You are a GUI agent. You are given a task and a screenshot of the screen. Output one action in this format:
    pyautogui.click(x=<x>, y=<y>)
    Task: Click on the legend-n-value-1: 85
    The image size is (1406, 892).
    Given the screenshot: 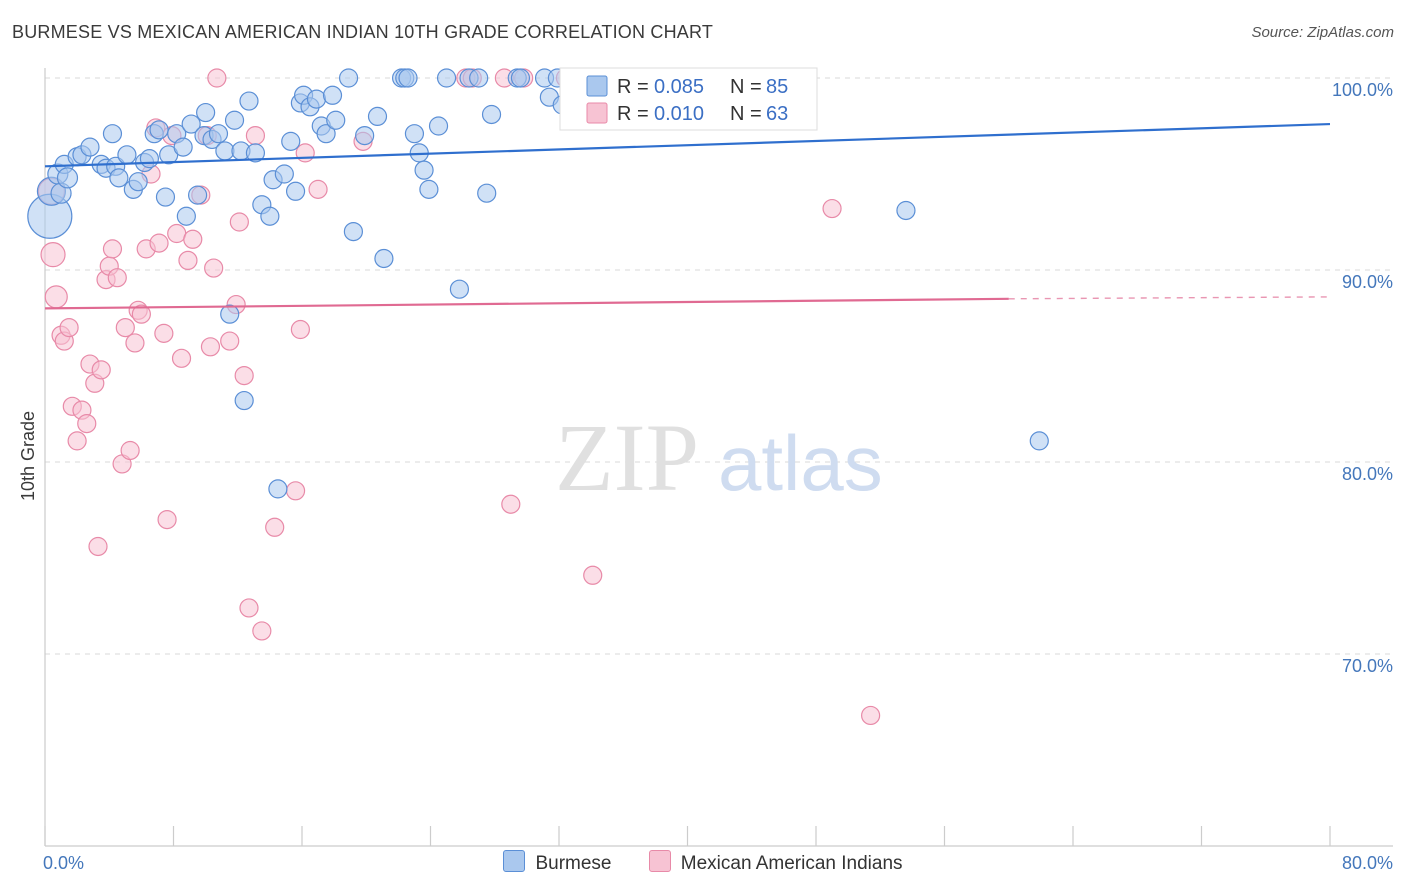 What is the action you would take?
    pyautogui.click(x=777, y=87)
    